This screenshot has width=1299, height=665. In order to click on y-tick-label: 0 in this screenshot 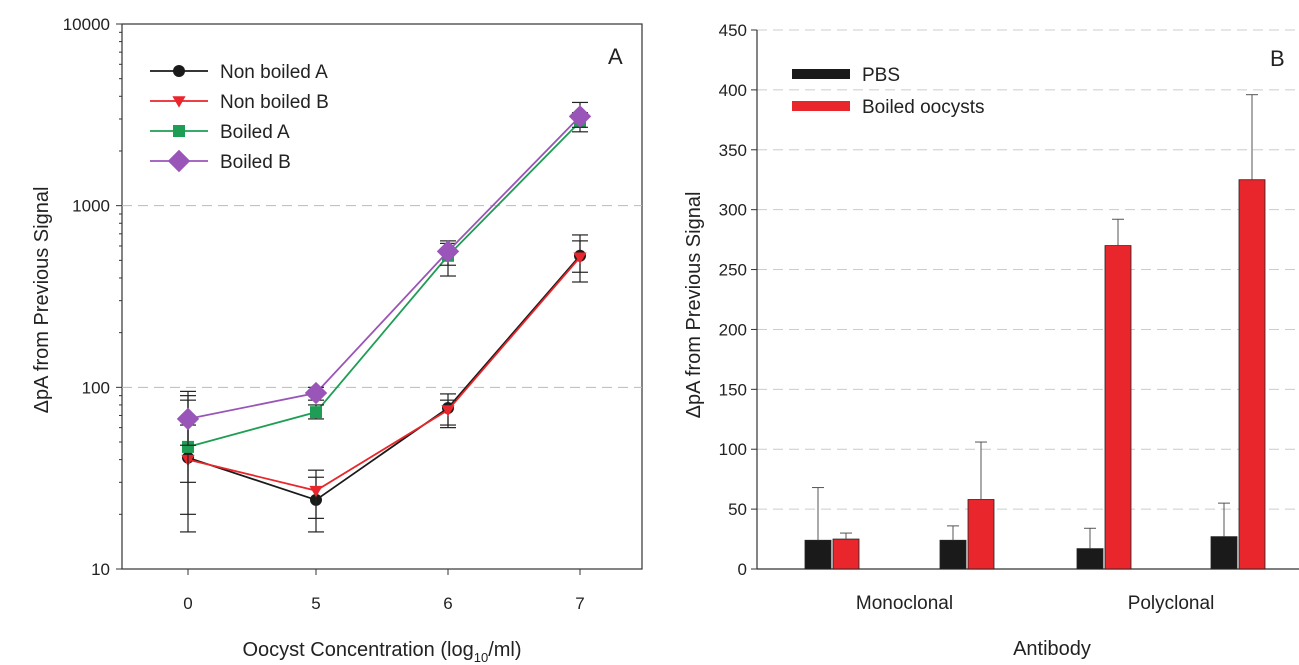, I will do `click(742, 569)`.